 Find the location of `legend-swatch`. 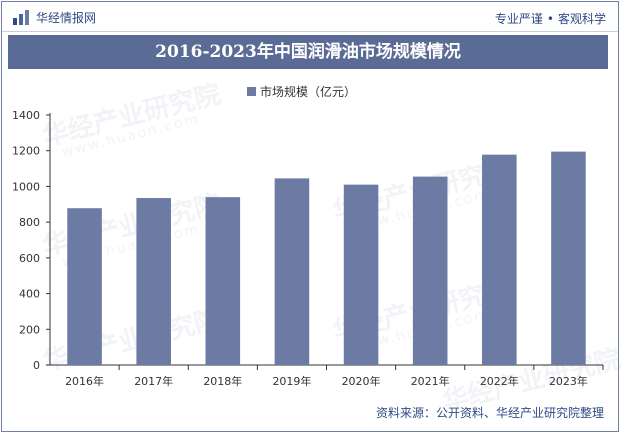

legend-swatch is located at coordinates (251, 91).